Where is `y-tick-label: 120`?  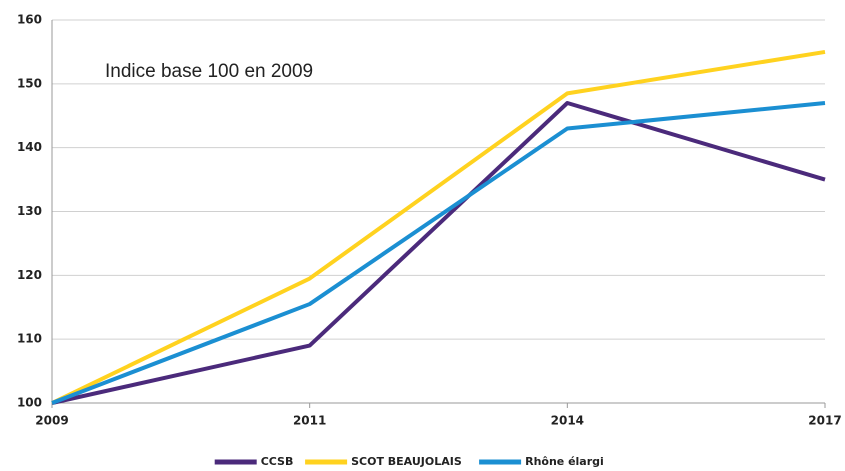 y-tick-label: 120 is located at coordinates (29, 275).